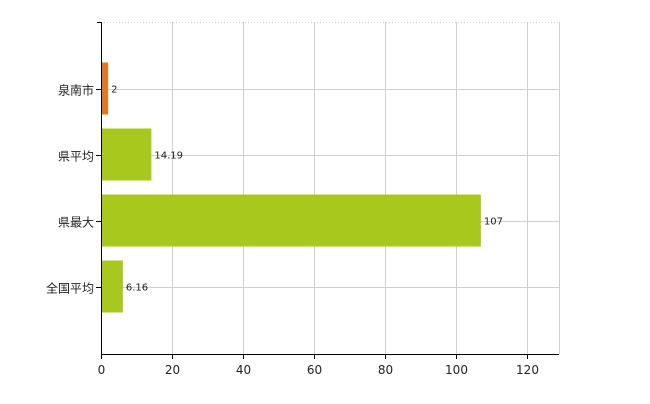  What do you see at coordinates (76, 157) in the screenshot?
I see `y-tick-label-1: 県平均` at bounding box center [76, 157].